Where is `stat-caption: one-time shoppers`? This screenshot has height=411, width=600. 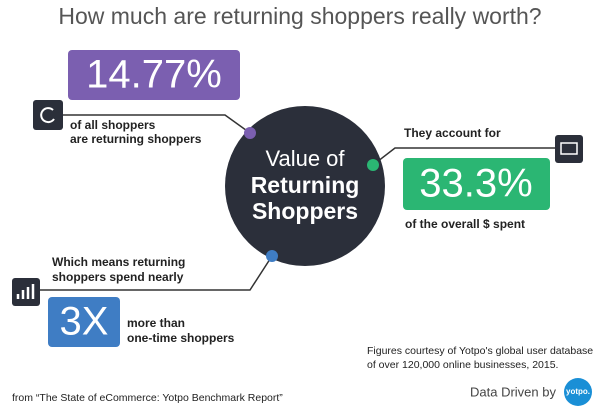
stat-caption: one-time shoppers is located at coordinates (181, 338).